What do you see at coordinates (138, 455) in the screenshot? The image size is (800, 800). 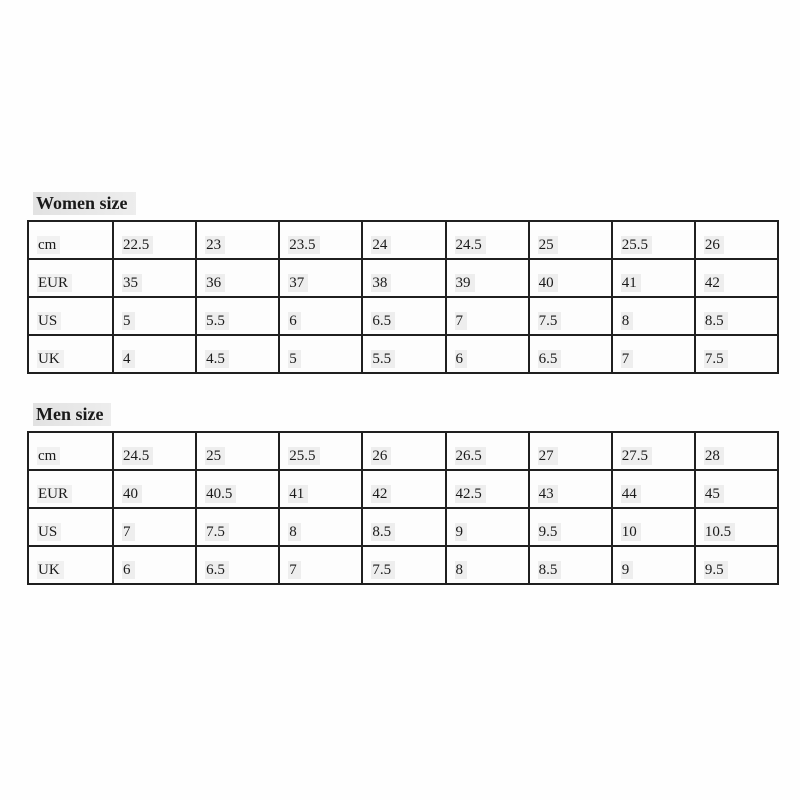 I see `size-value: 24.5` at bounding box center [138, 455].